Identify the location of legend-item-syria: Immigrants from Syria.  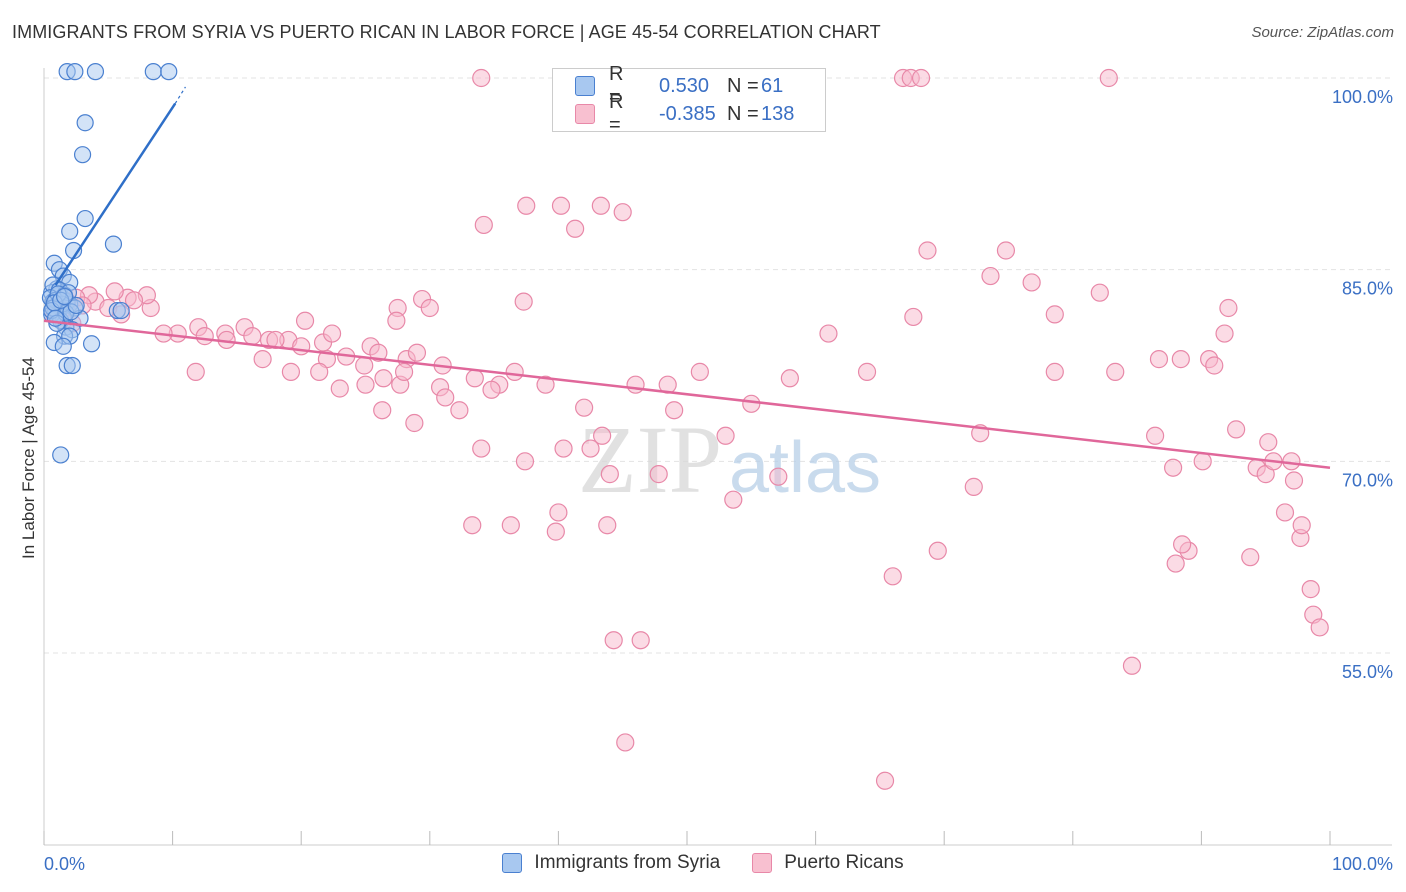
(611, 863).